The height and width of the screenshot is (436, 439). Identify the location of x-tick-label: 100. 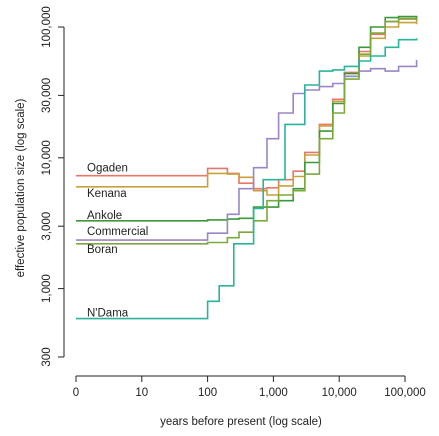
(207, 393).